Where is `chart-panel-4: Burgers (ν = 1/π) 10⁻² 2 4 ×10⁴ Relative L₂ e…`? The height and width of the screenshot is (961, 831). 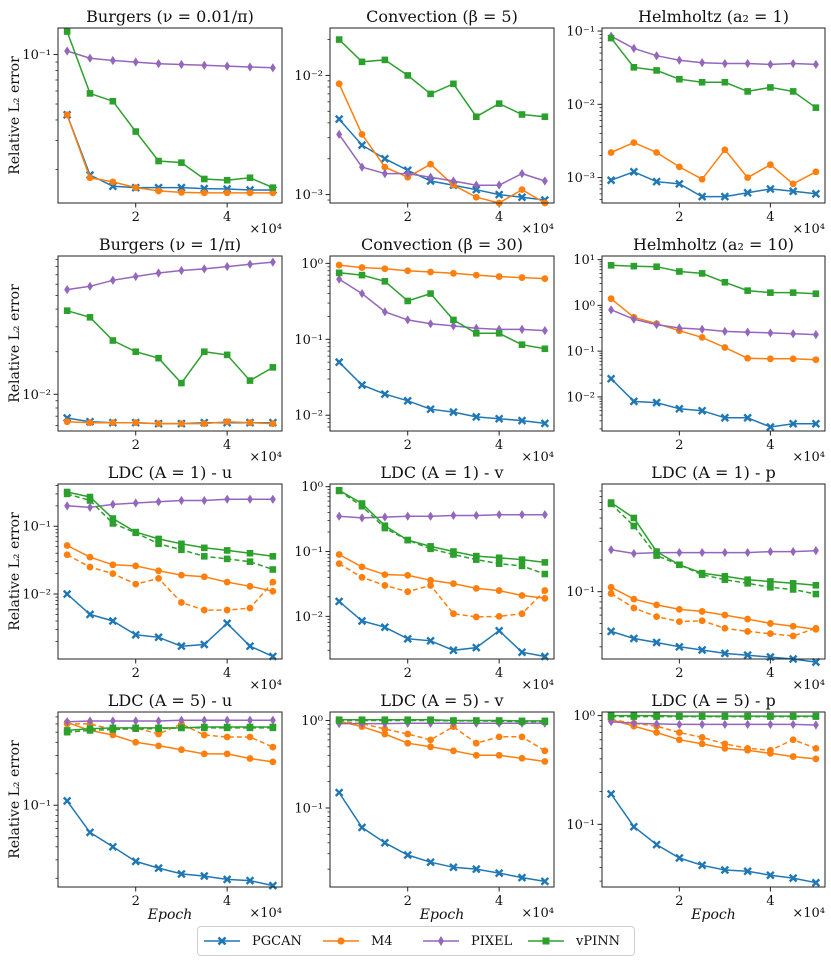
chart-panel-4: Burgers (ν = 1/π) 10⁻² 2 4 ×10⁴ Relative L₂ e… is located at coordinates (145, 350).